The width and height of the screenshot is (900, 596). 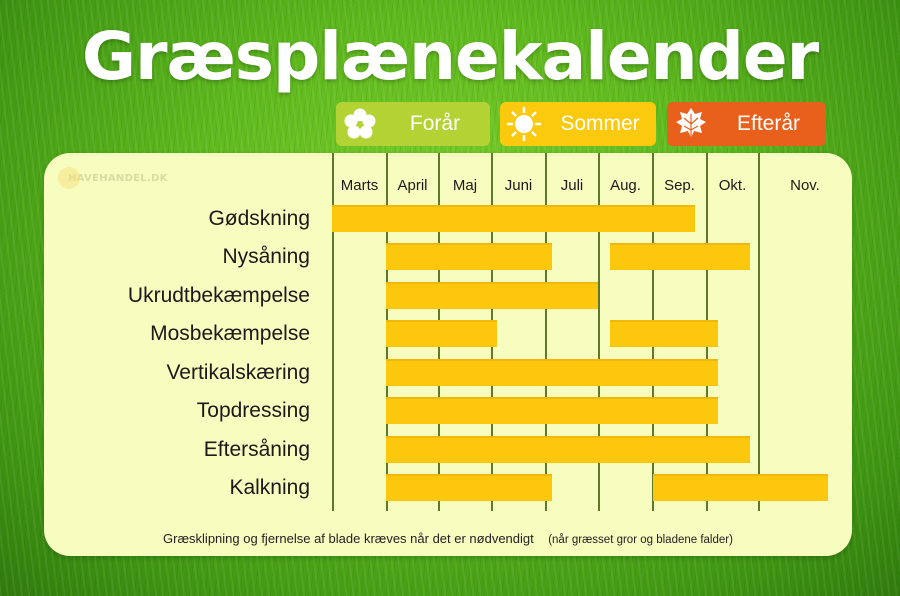 I want to click on sun-icon, so click(x=524, y=124).